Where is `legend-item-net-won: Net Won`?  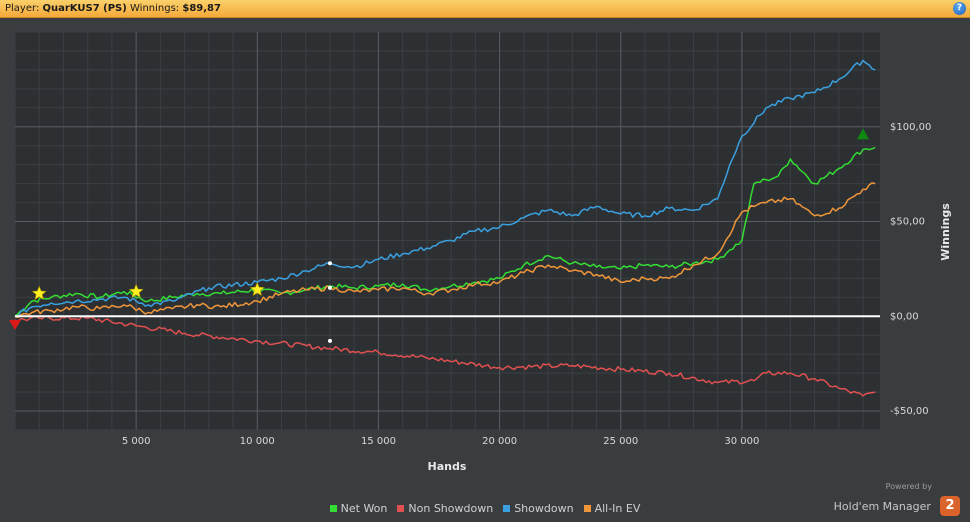 legend-item-net-won: Net Won is located at coordinates (358, 508).